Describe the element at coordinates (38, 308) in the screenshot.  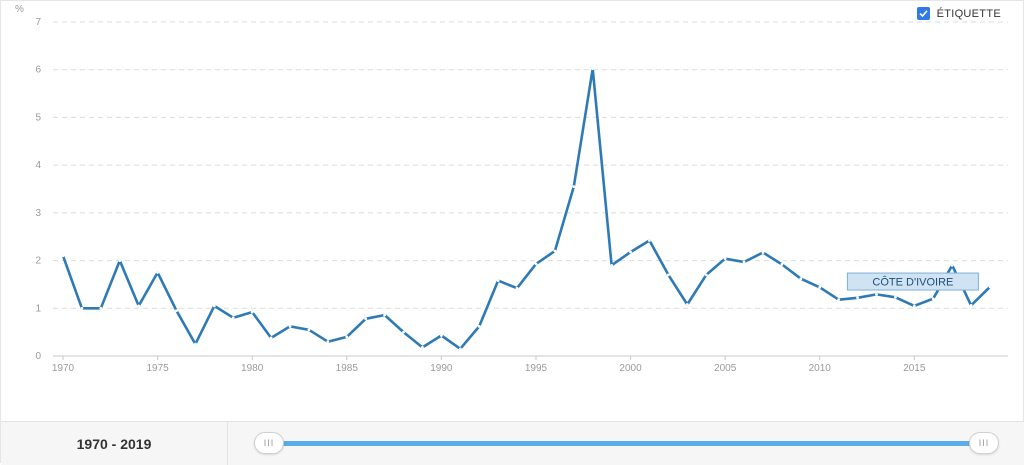
I see `y-tick-label: 1` at that location.